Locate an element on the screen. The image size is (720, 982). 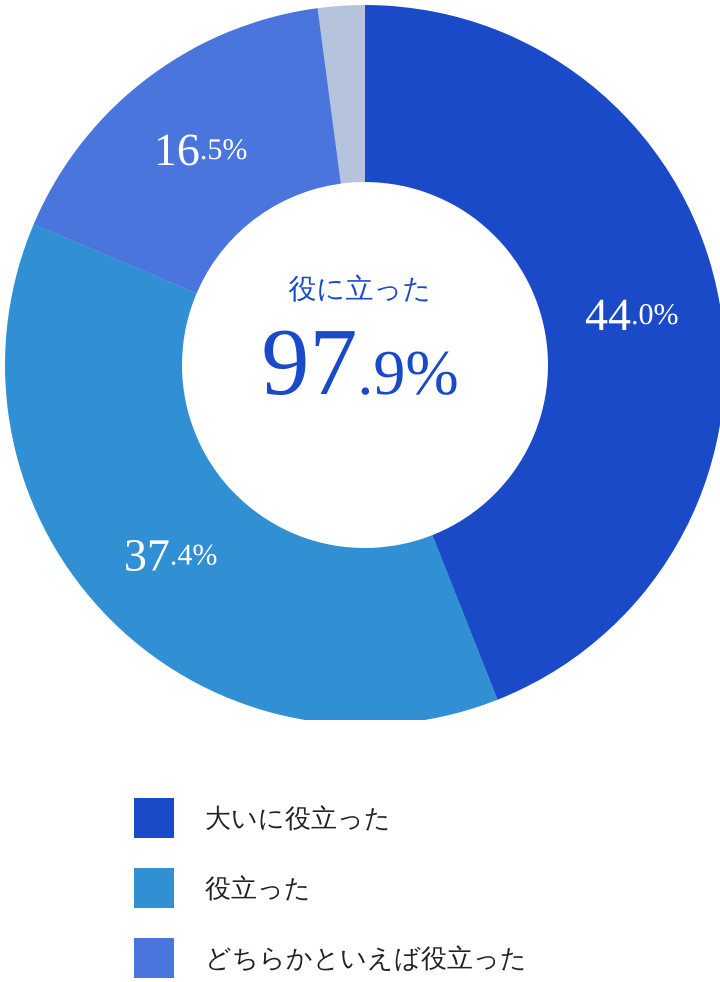
data-label: 44.0% is located at coordinates (631, 314).